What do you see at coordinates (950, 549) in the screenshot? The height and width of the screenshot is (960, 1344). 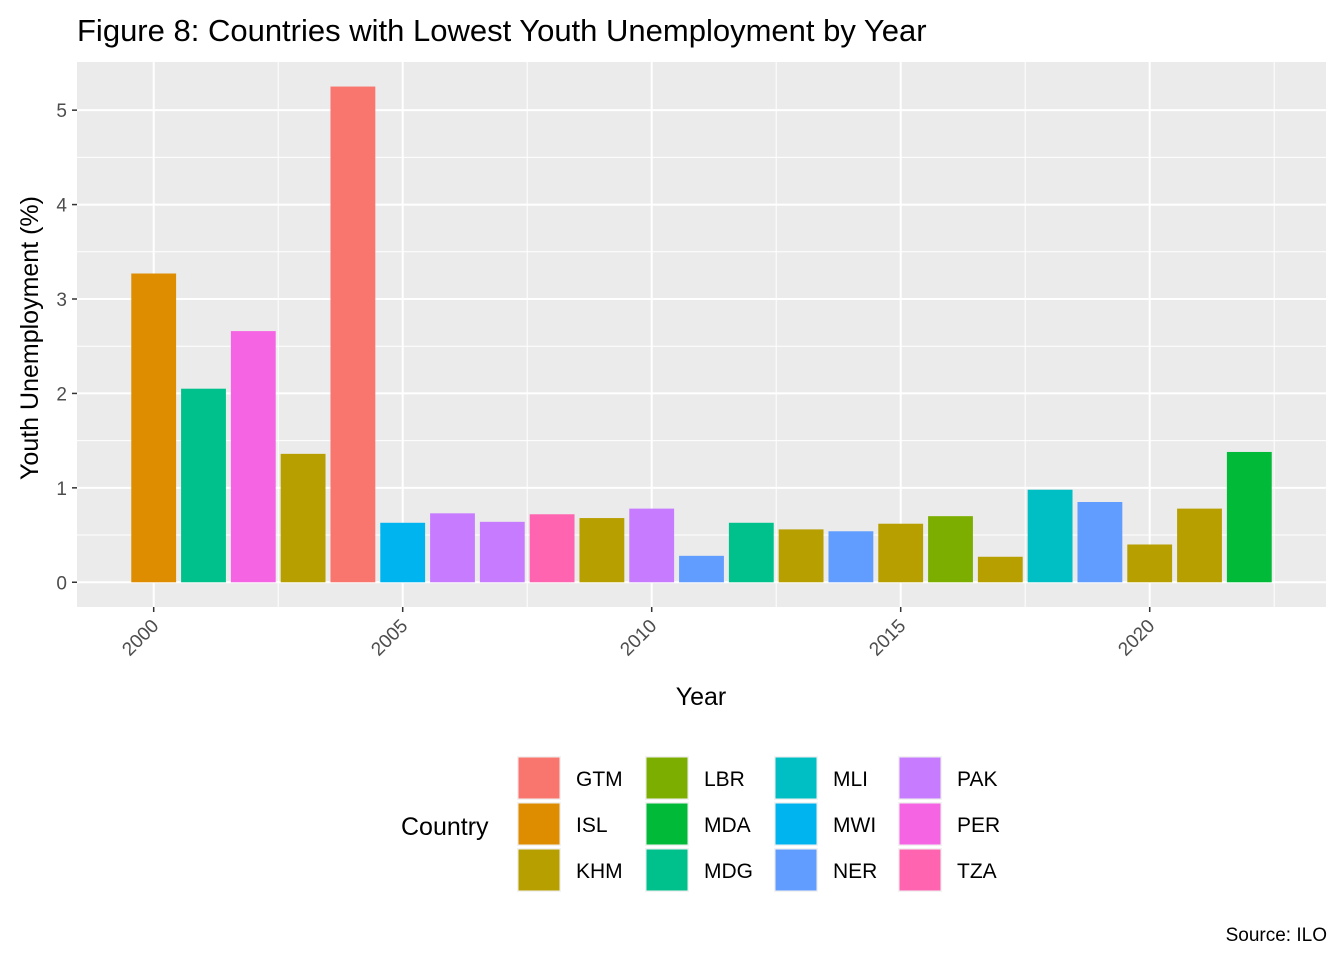 I see `bar-2016-lbr: 2016 LBR: 0.7` at bounding box center [950, 549].